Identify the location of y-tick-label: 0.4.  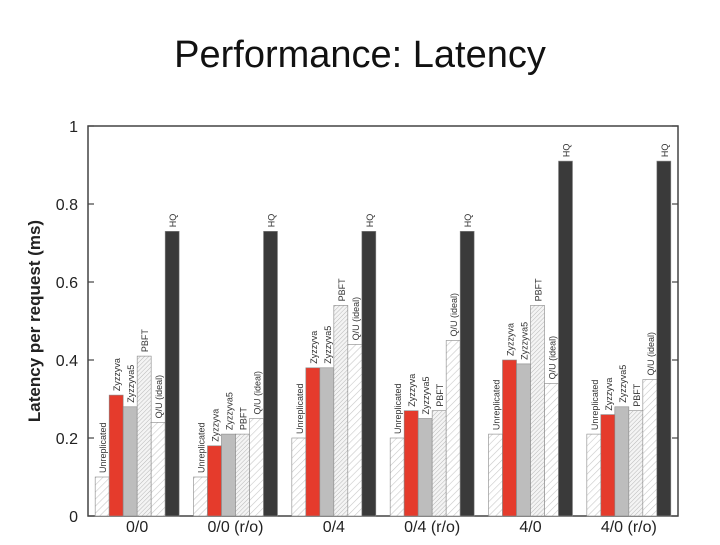
(67, 361).